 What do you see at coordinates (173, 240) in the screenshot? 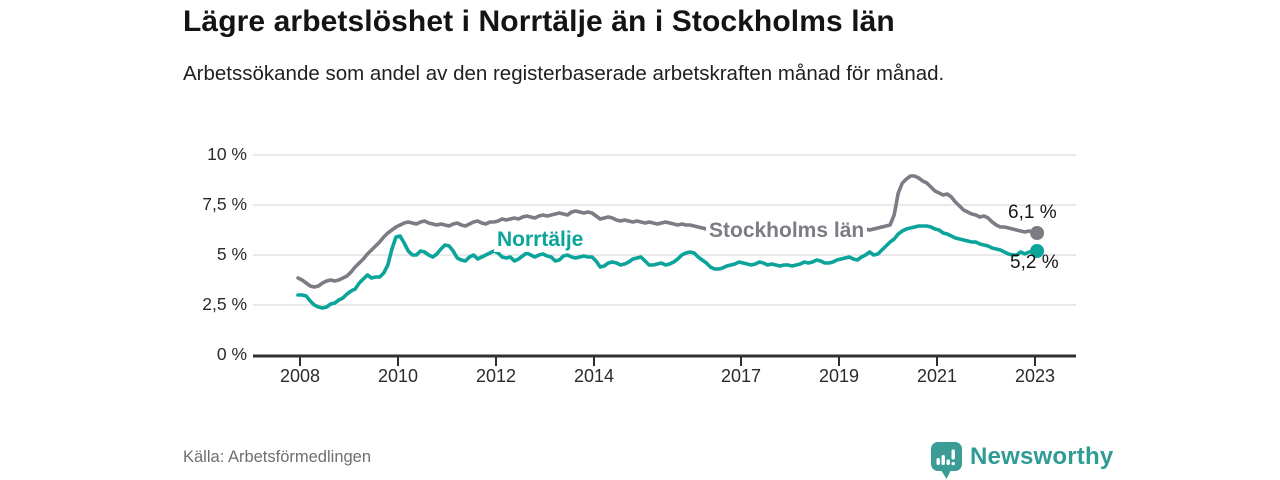
I see `y-axis-labels: 0 % 2,5 % 5 % 7,5 % 10 %` at bounding box center [173, 240].